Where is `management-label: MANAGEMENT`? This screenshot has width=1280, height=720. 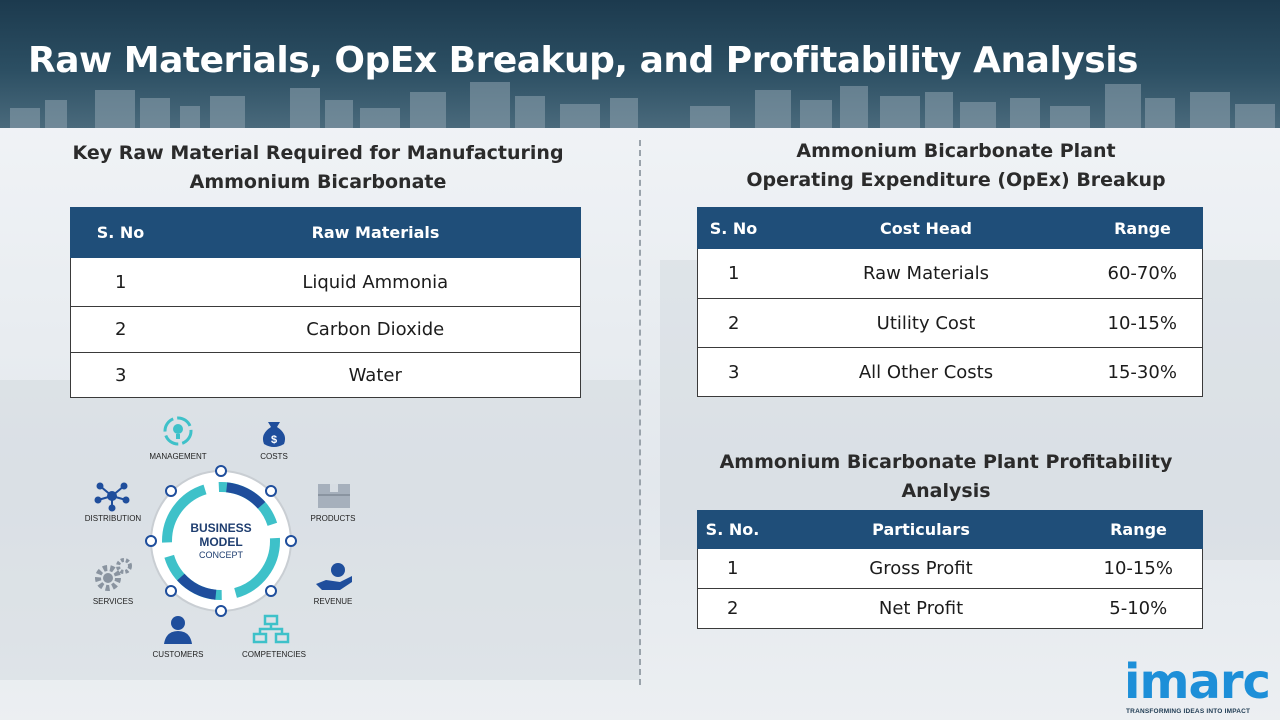
management-label: MANAGEMENT is located at coordinates (178, 456).